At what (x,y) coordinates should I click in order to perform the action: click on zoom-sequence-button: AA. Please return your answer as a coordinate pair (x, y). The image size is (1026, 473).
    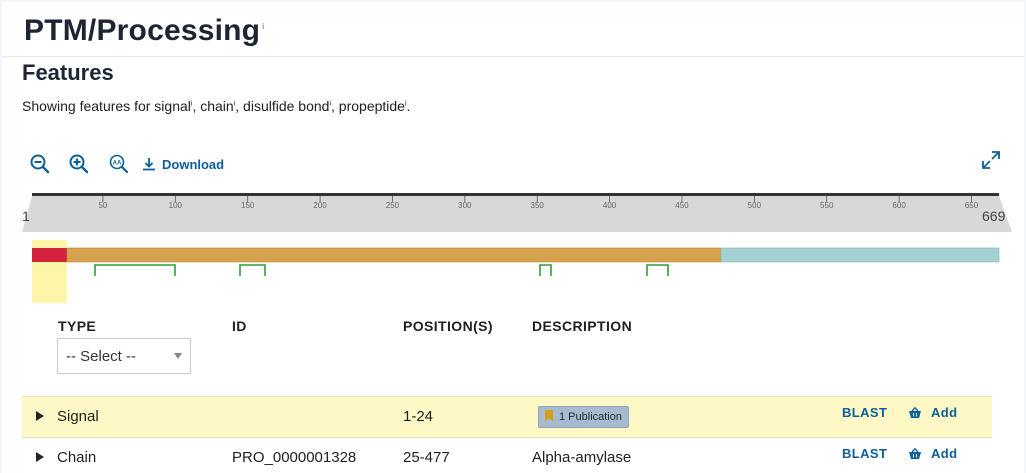
    Looking at the image, I should click on (119, 164).